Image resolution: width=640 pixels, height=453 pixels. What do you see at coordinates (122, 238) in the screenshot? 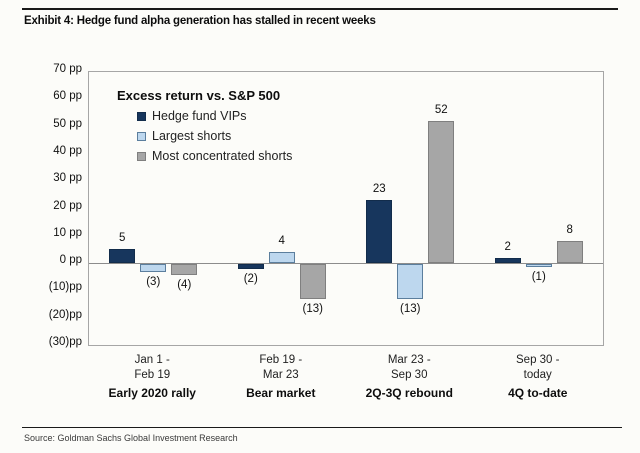
I see `bar-value-label: 5` at bounding box center [122, 238].